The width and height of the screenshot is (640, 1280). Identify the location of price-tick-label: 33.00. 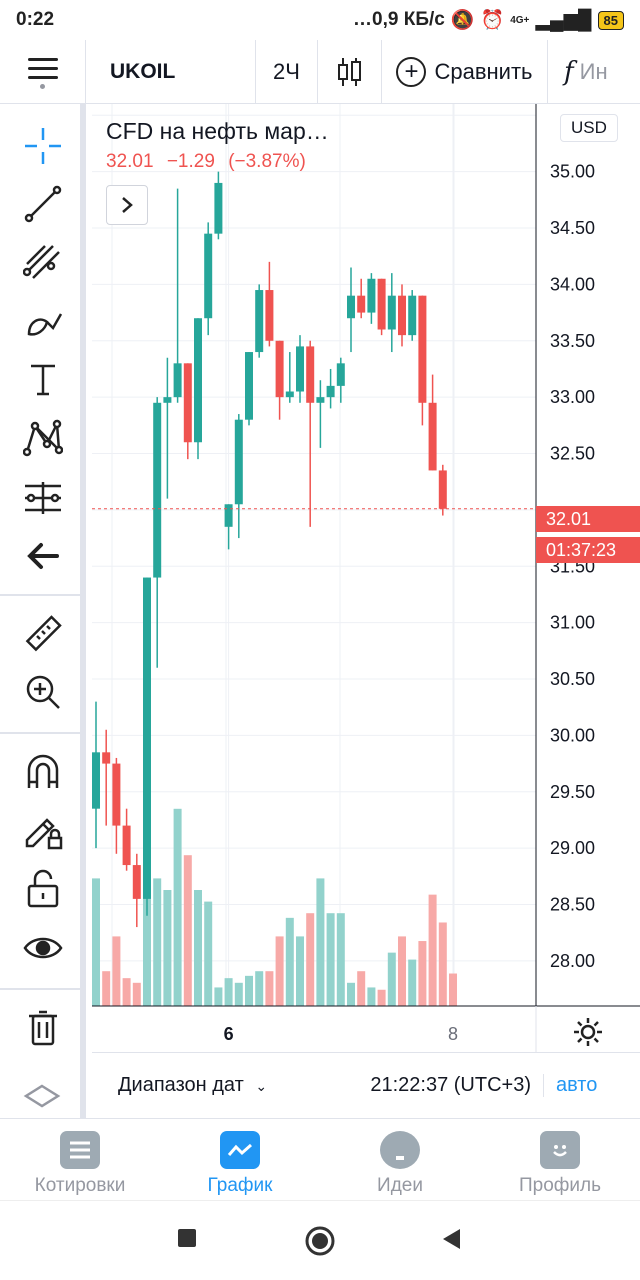
(572, 397).